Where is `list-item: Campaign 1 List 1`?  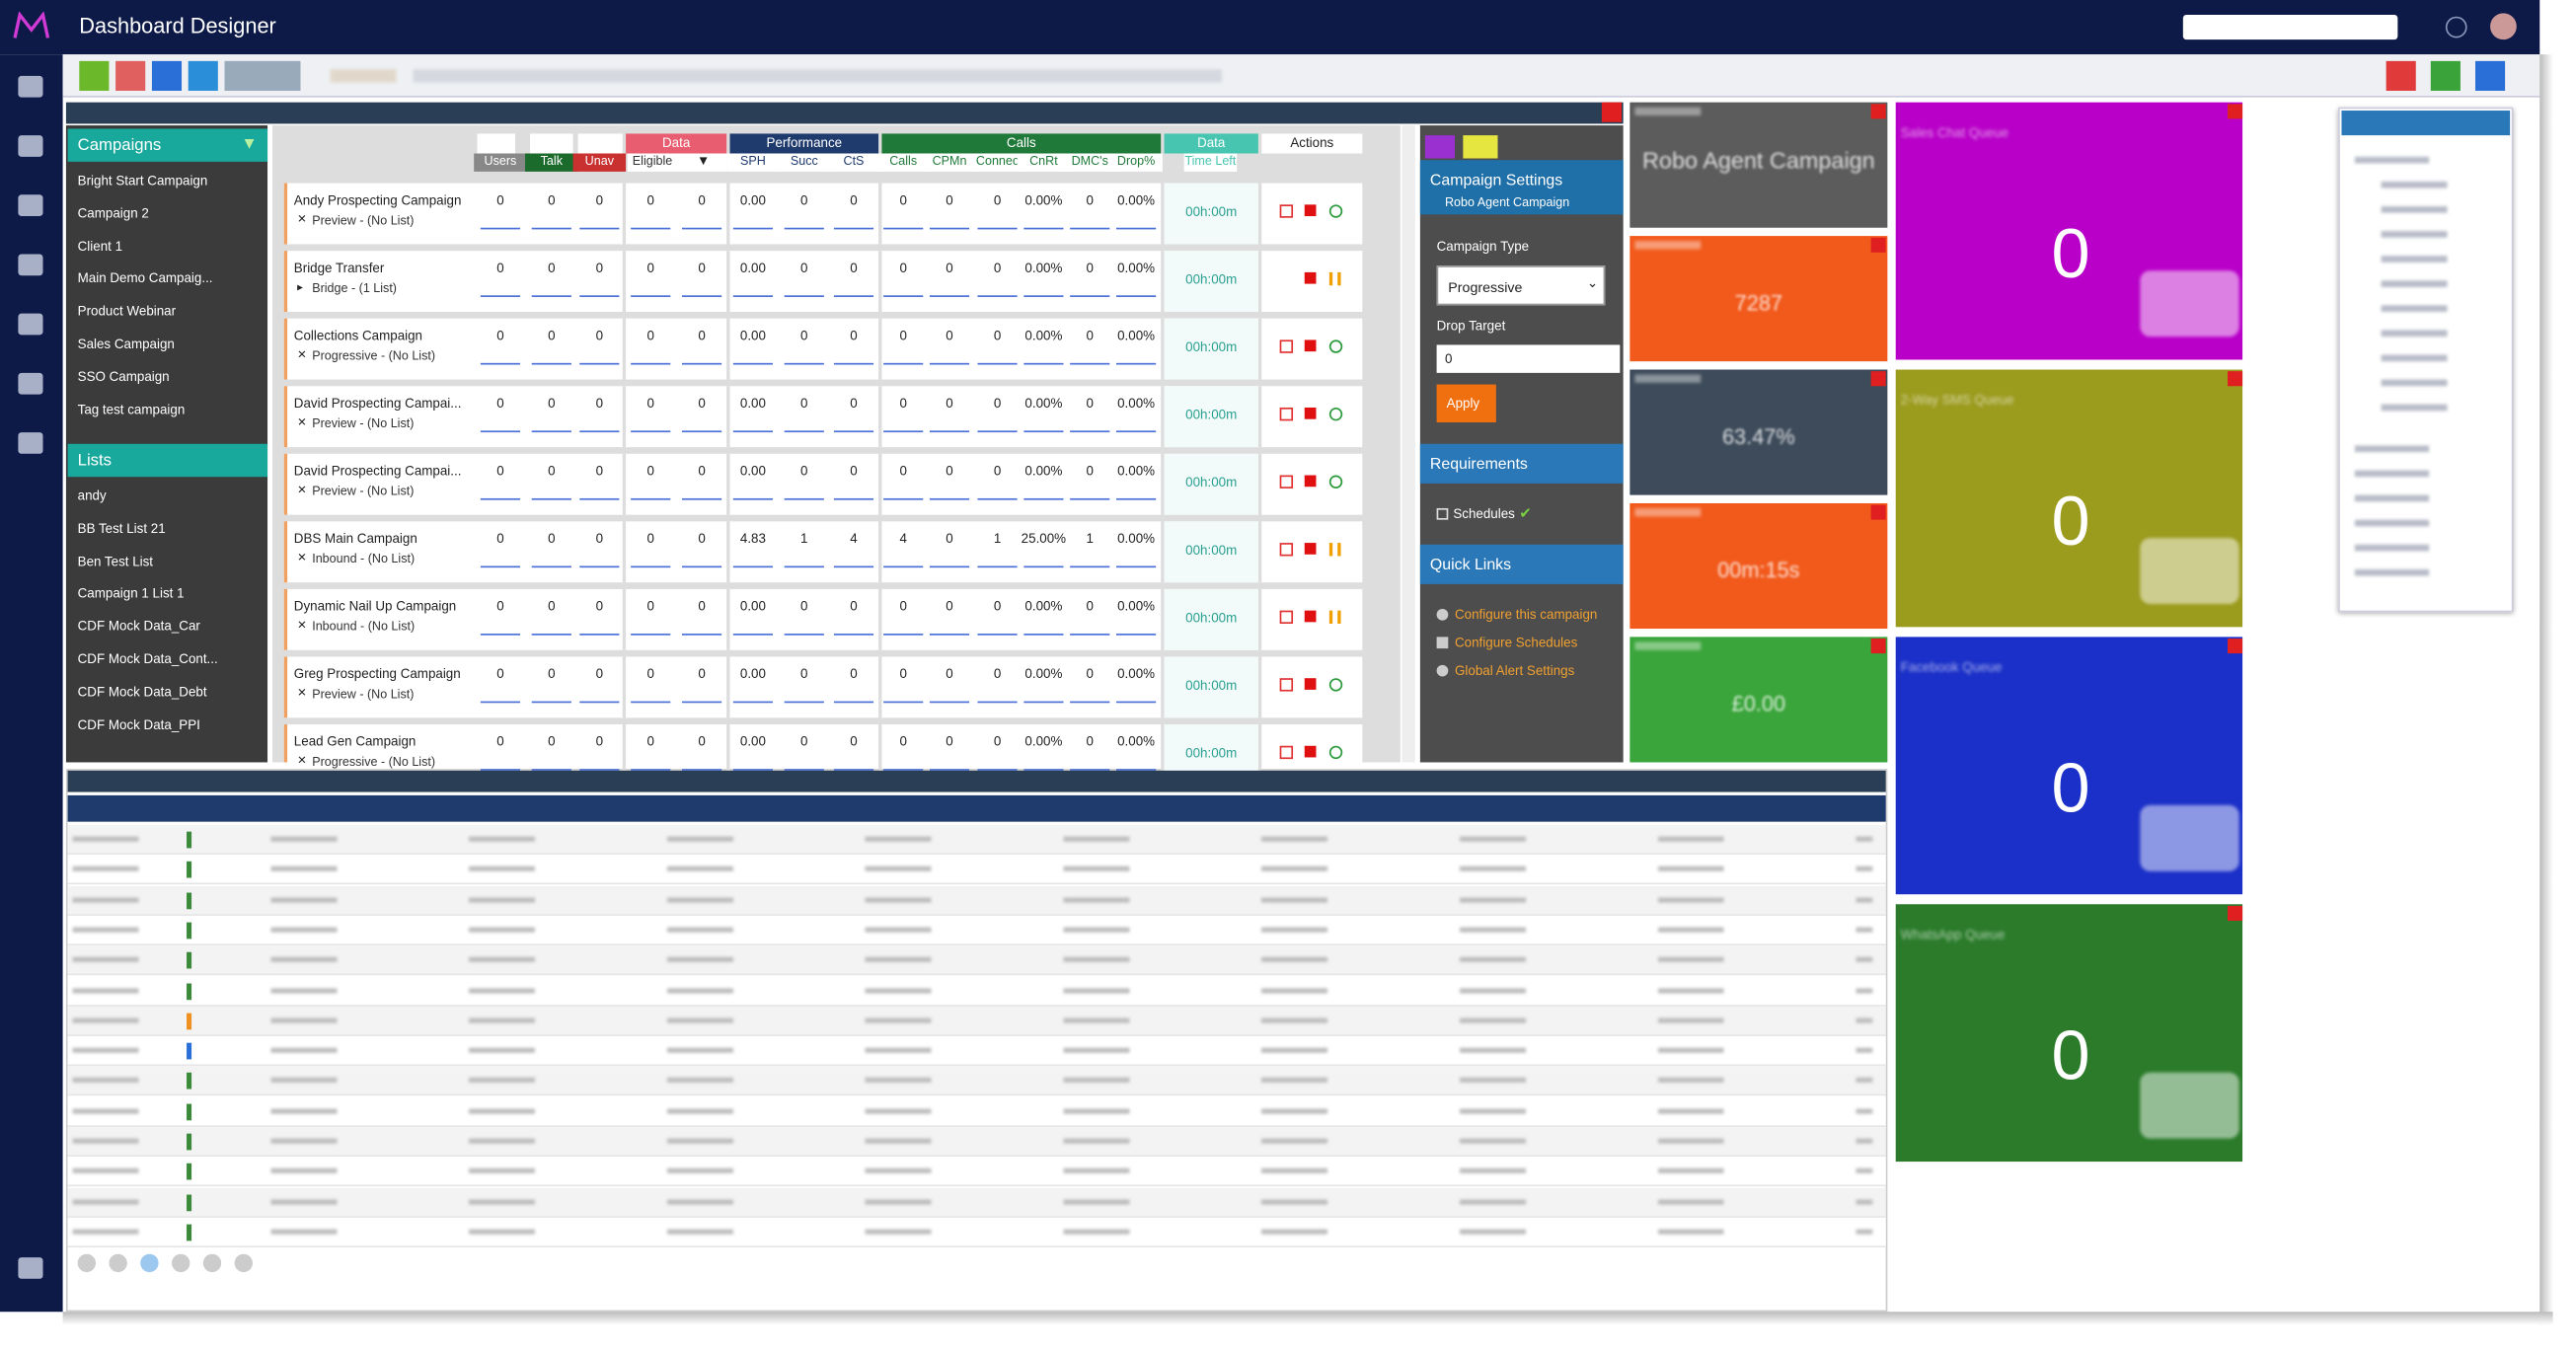 list-item: Campaign 1 List 1 is located at coordinates (131, 594).